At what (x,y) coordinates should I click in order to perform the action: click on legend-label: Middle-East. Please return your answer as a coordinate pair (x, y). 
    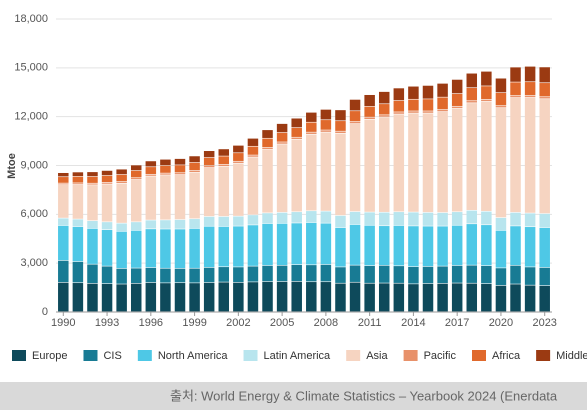
    Looking at the image, I should click on (571, 356).